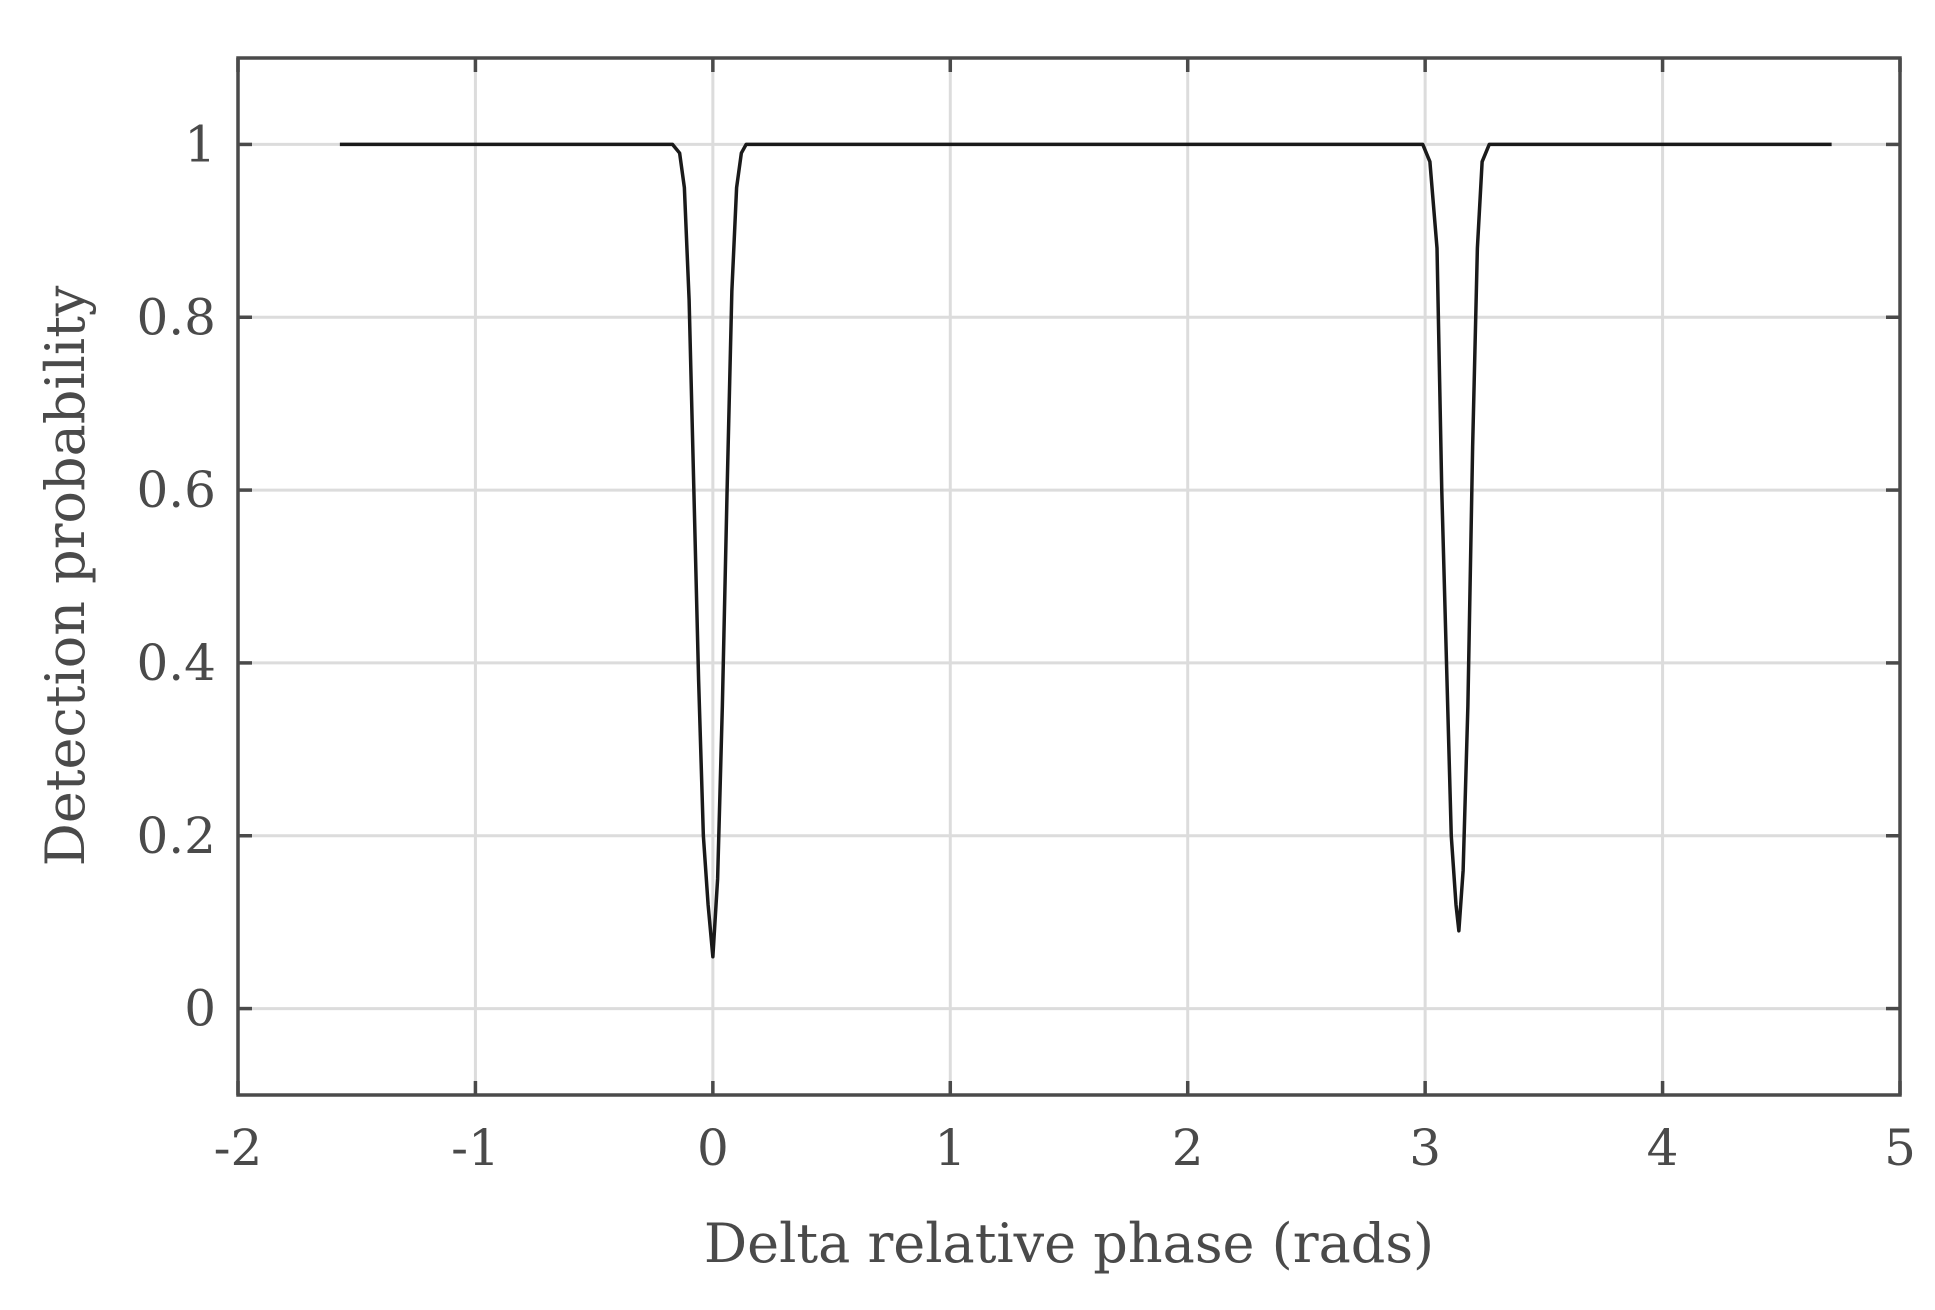 This screenshot has width=1935, height=1310. What do you see at coordinates (176, 317) in the screenshot?
I see `y-tick-label: 0.8` at bounding box center [176, 317].